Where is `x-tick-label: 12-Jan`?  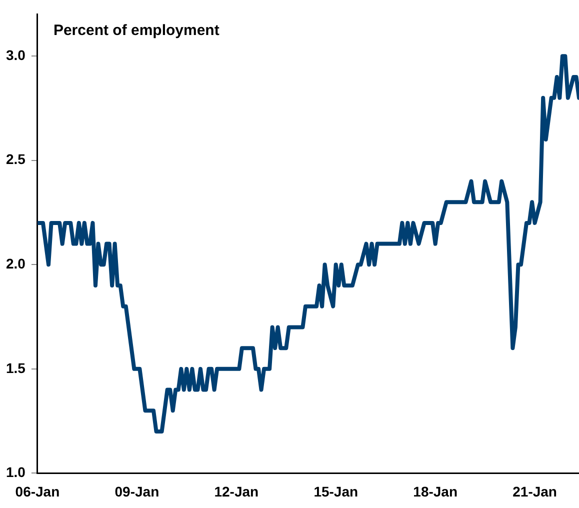 x-tick-label: 12-Jan is located at coordinates (236, 491).